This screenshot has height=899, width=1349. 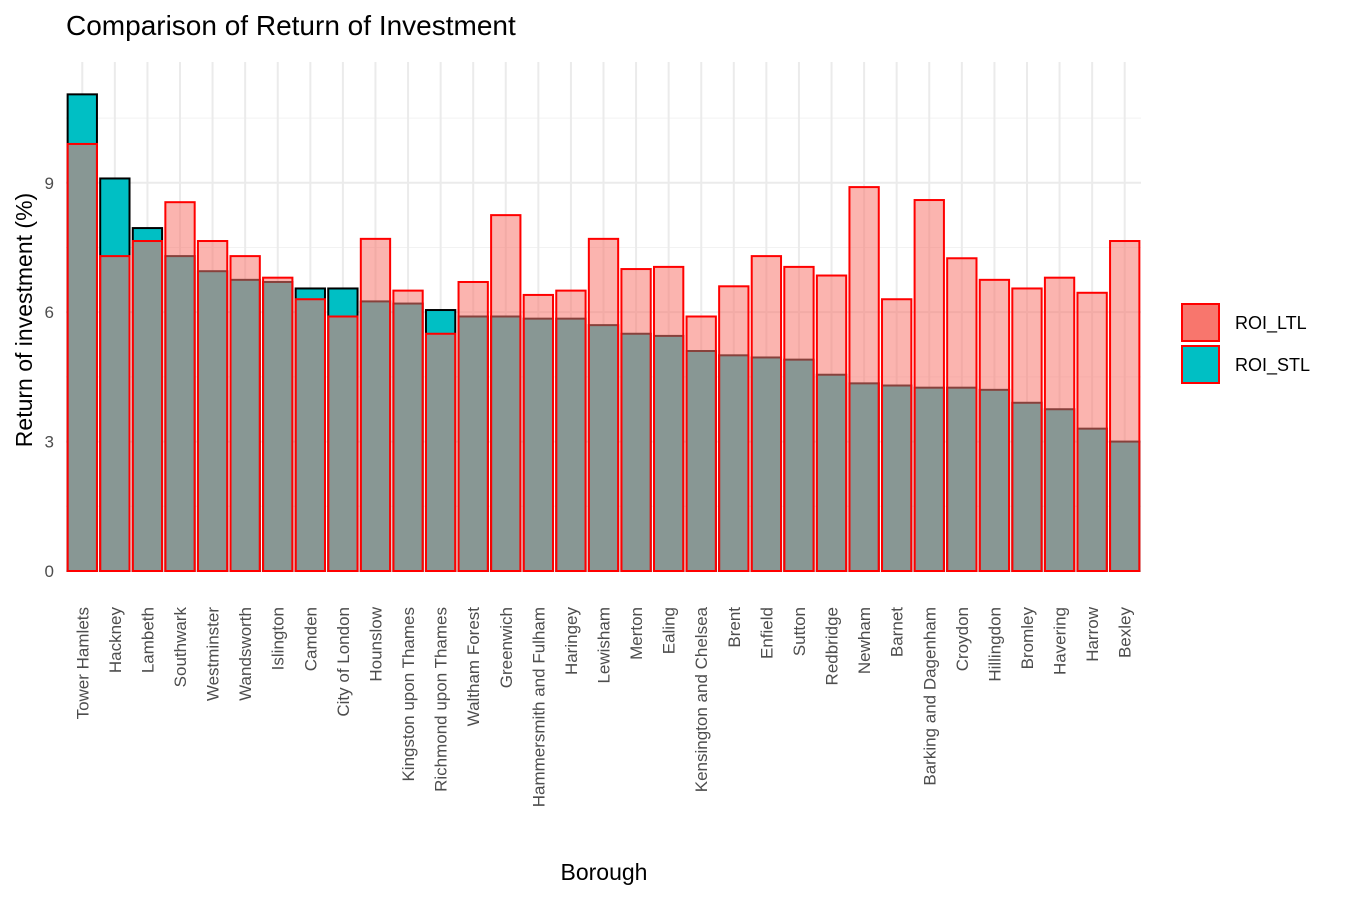 I want to click on x-tick-label: Waltham Forest, so click(x=473, y=667).